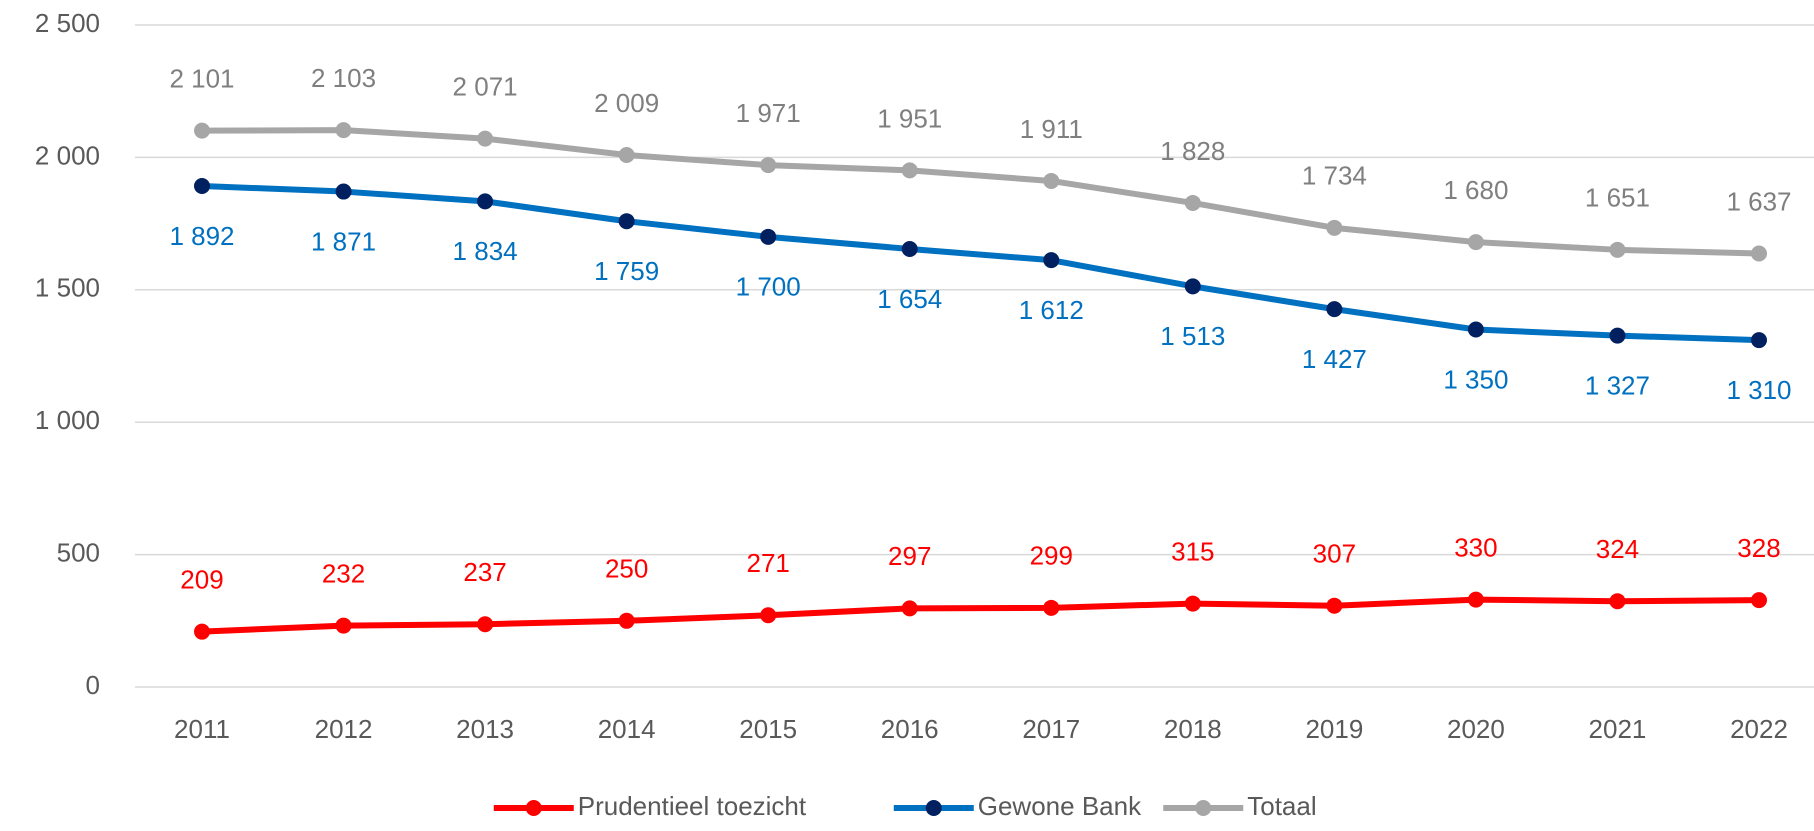 The width and height of the screenshot is (1814, 831). Describe the element at coordinates (767, 563) in the screenshot. I see `data-label: 271` at that location.